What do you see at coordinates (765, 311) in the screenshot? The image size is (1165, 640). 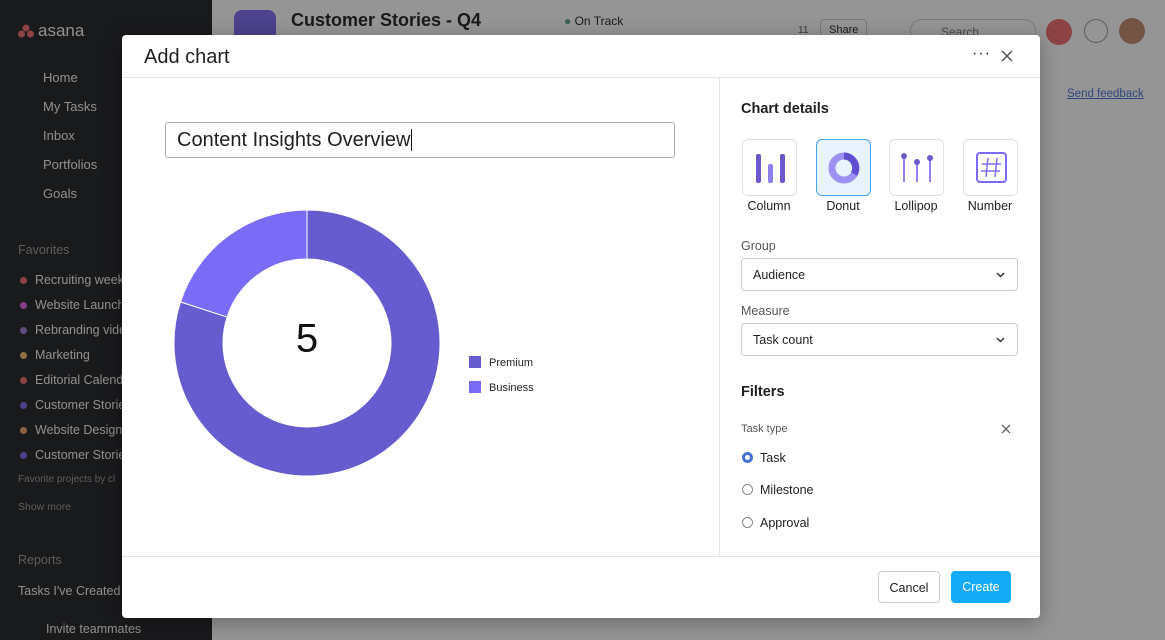 I see `measure-label: Measure` at bounding box center [765, 311].